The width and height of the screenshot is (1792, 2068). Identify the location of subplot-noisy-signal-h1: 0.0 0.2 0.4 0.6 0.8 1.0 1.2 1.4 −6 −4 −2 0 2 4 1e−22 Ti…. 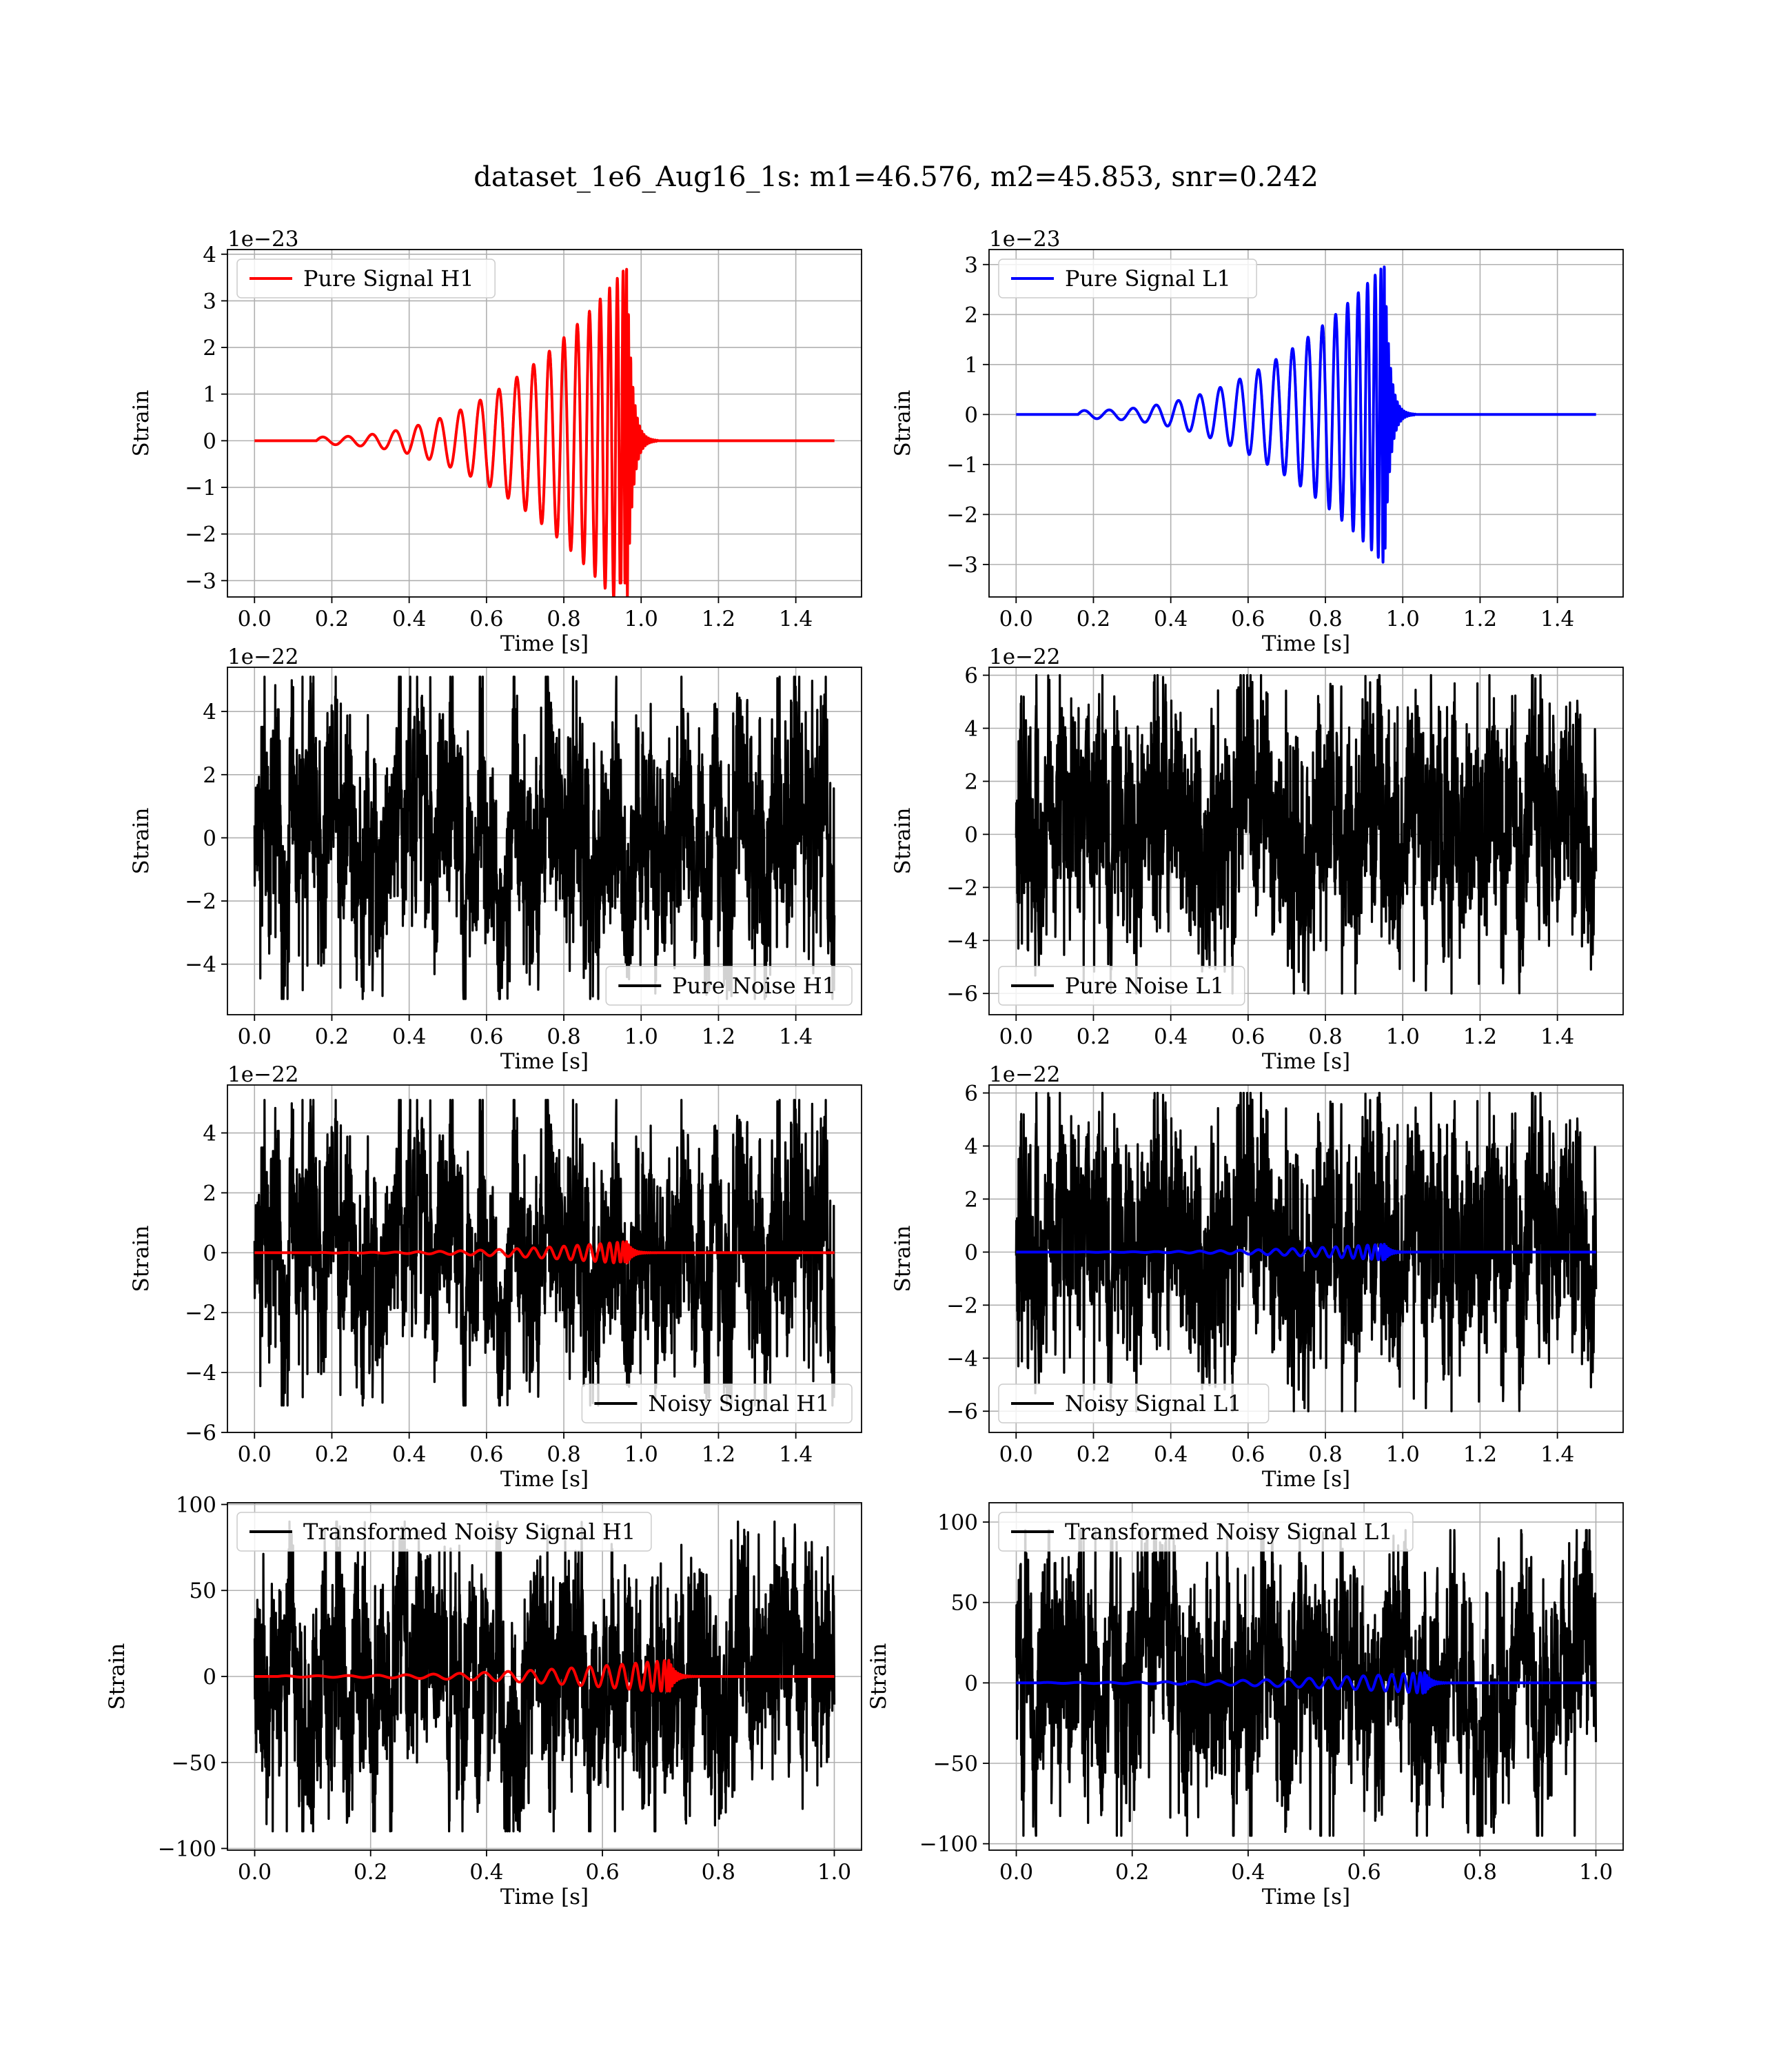
(495, 1277).